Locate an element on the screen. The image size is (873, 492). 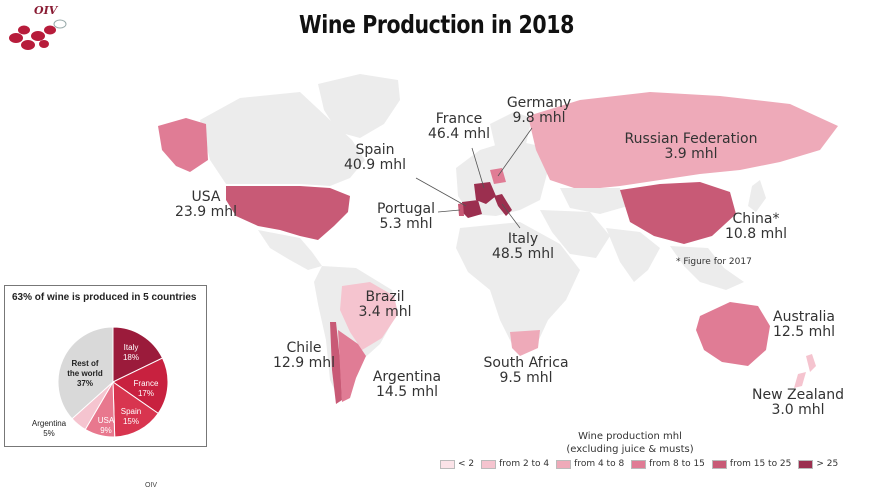
region-india is located at coordinates (633, 255).